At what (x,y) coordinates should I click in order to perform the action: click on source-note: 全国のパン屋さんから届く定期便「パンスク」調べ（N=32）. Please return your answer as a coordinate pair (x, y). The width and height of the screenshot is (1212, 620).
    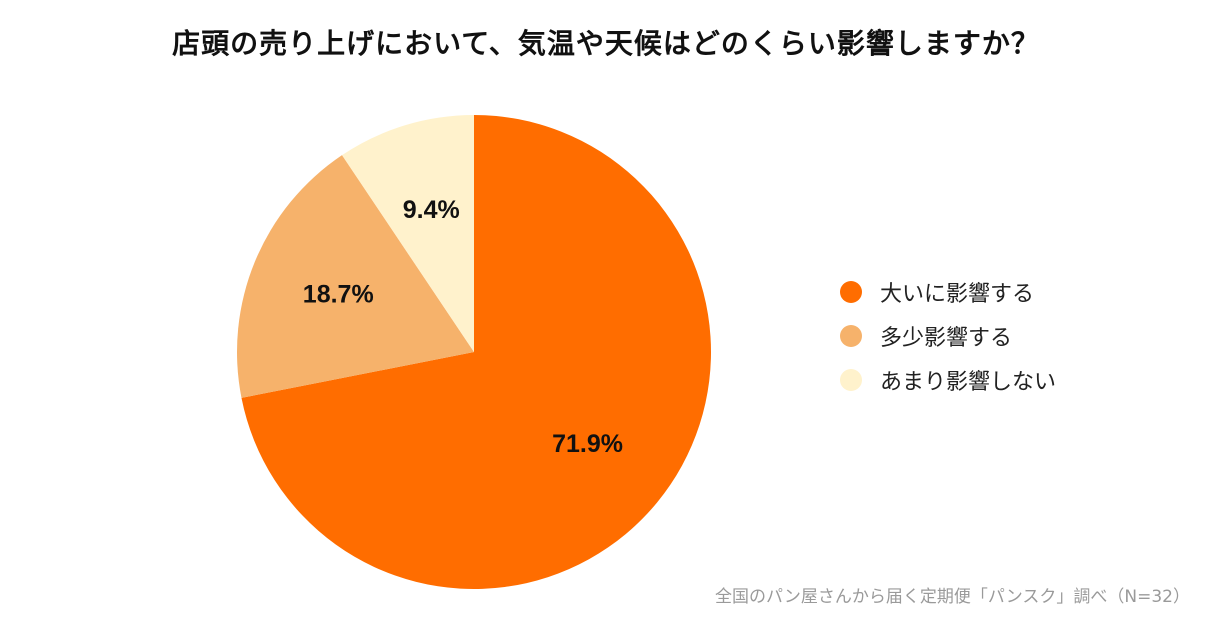
    Looking at the image, I should click on (952, 597).